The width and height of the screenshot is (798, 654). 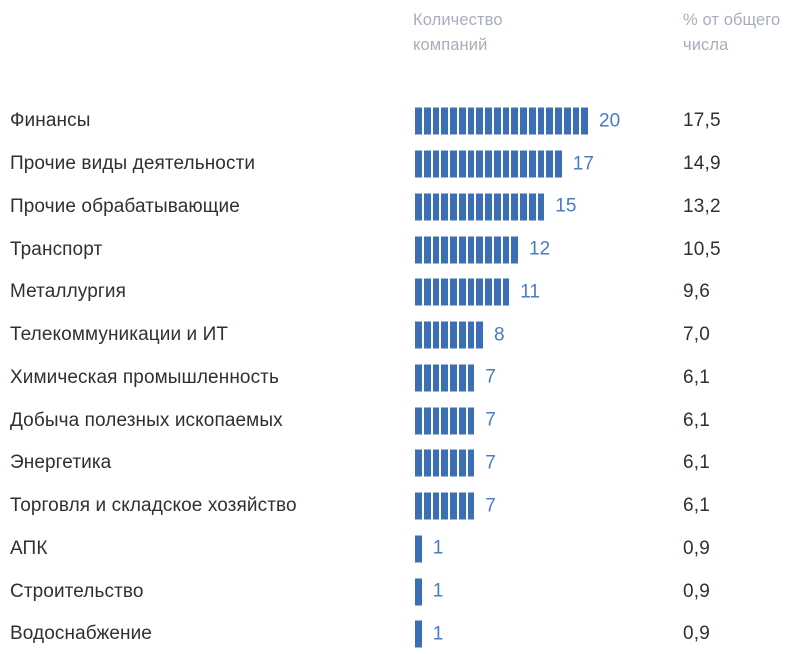 What do you see at coordinates (566, 206) in the screenshot?
I see `count-value: 15` at bounding box center [566, 206].